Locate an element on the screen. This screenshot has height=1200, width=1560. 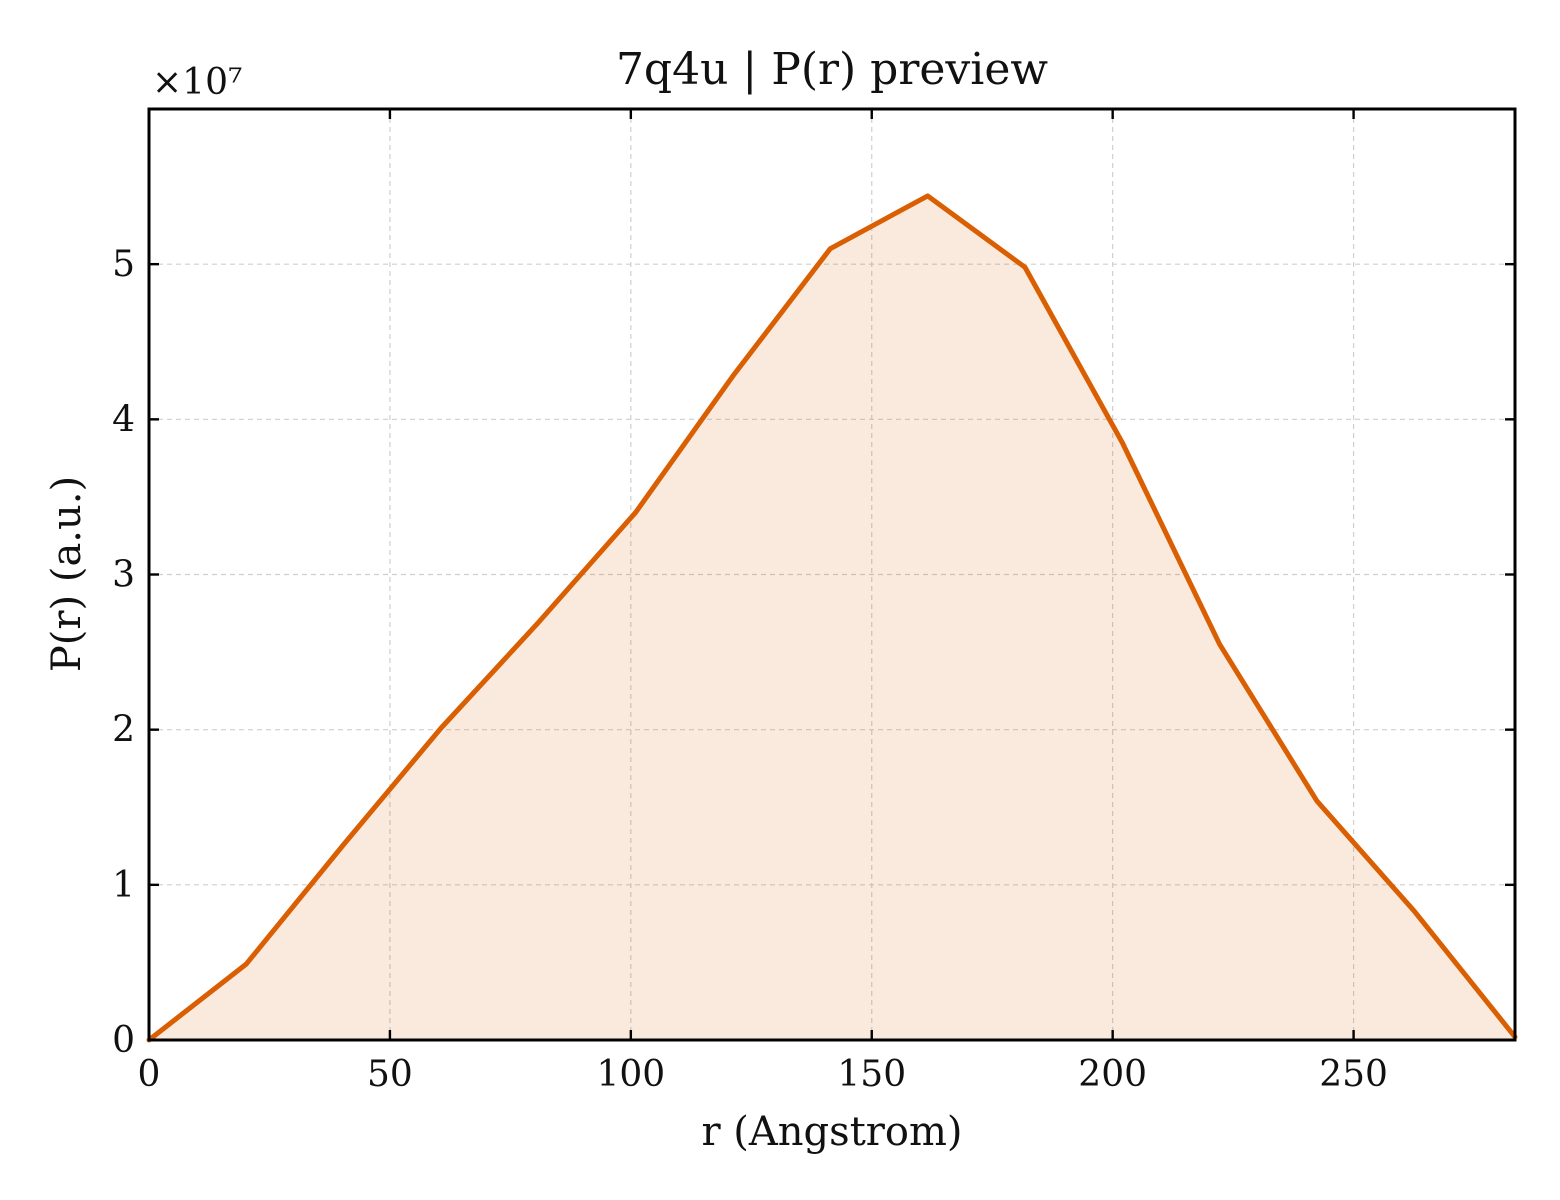
y-tick-label: 1 is located at coordinates (123, 885).